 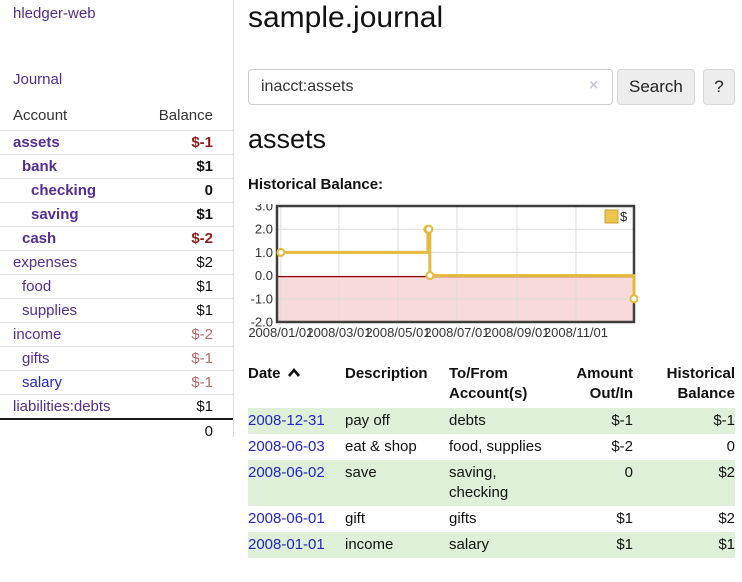 What do you see at coordinates (36, 358) in the screenshot?
I see `sidebar-account-link-gifts: gifts` at bounding box center [36, 358].